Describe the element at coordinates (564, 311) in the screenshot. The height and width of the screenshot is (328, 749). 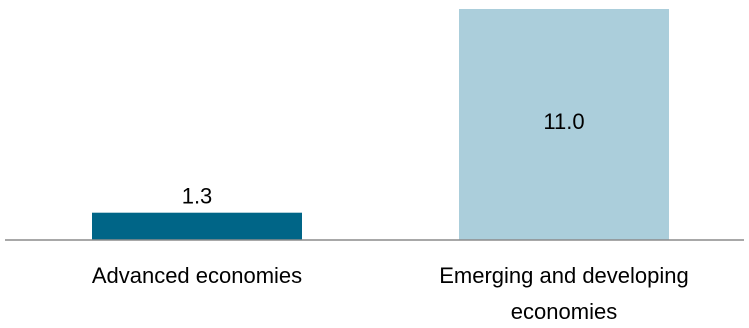
I see `category-label-1-line-1: economies` at that location.